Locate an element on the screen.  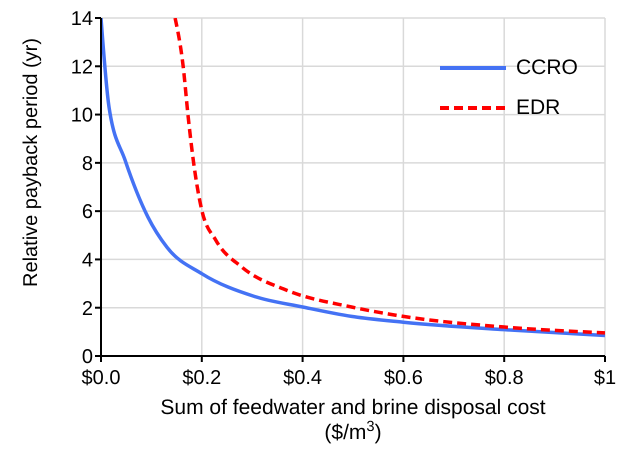
y-tick-label: 2 is located at coordinates (87, 309).